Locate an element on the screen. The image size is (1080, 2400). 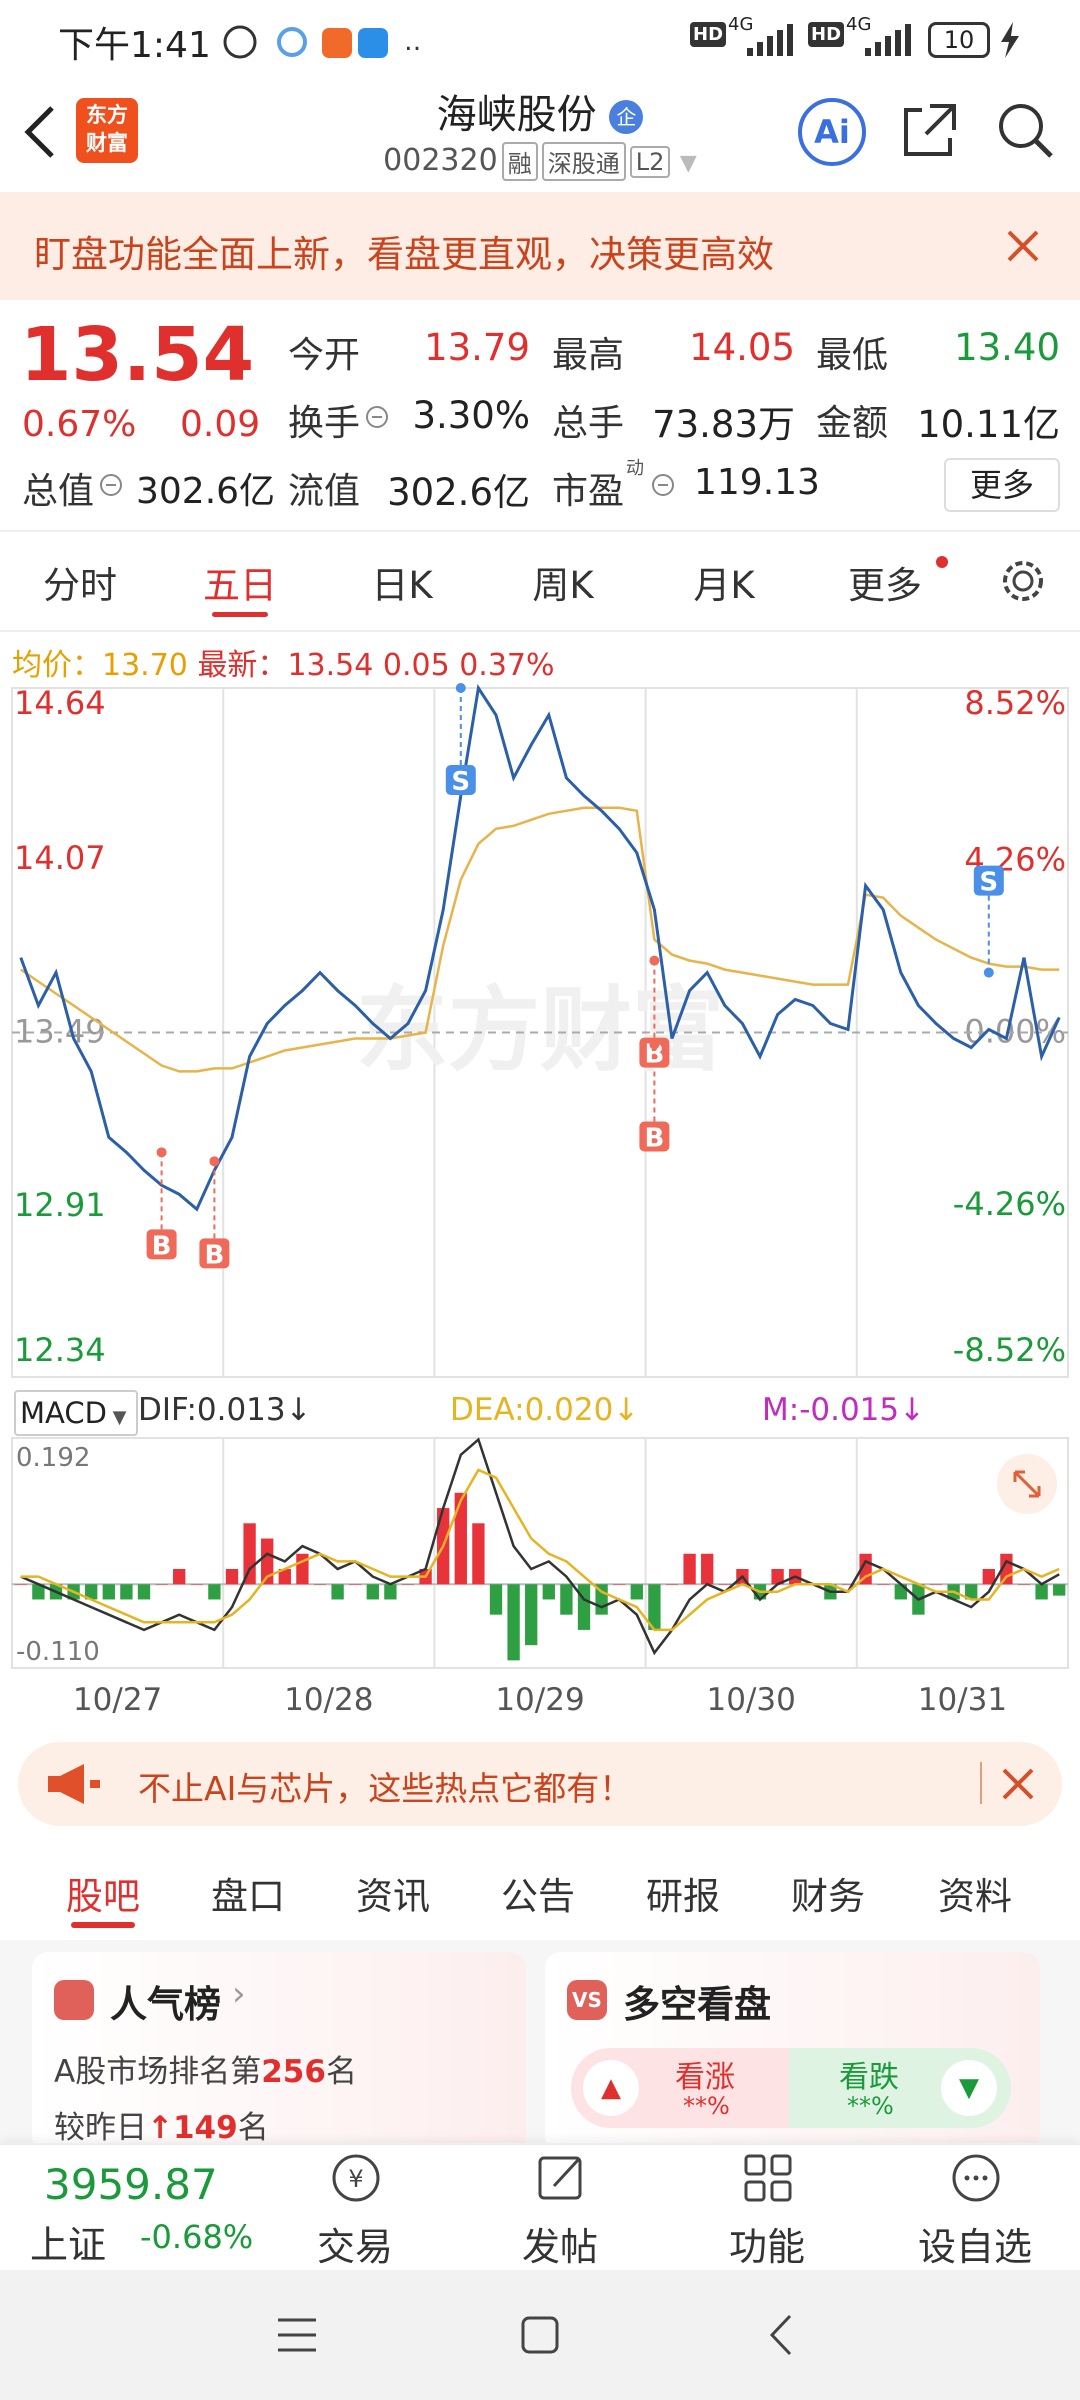
sub-tab: 公告 is located at coordinates (538, 1896).